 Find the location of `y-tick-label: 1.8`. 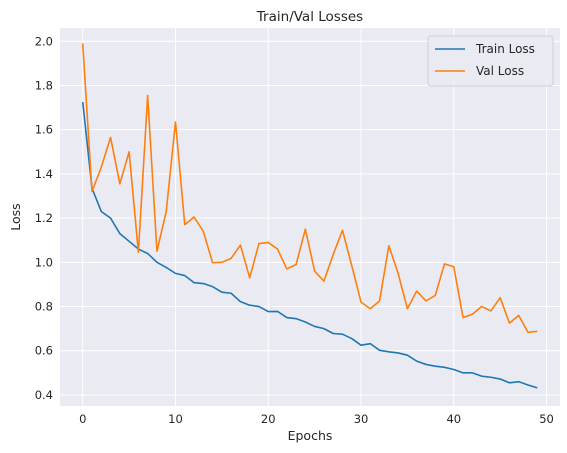

y-tick-label: 1.8 is located at coordinates (44, 85).